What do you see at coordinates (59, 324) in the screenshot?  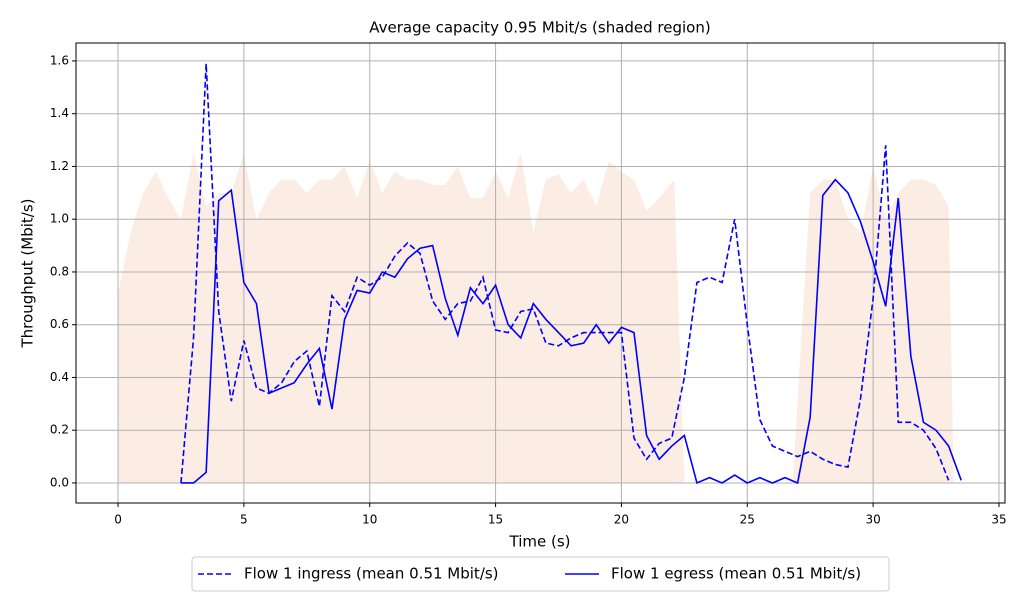 I see `y-tick-label: 0.6` at bounding box center [59, 324].